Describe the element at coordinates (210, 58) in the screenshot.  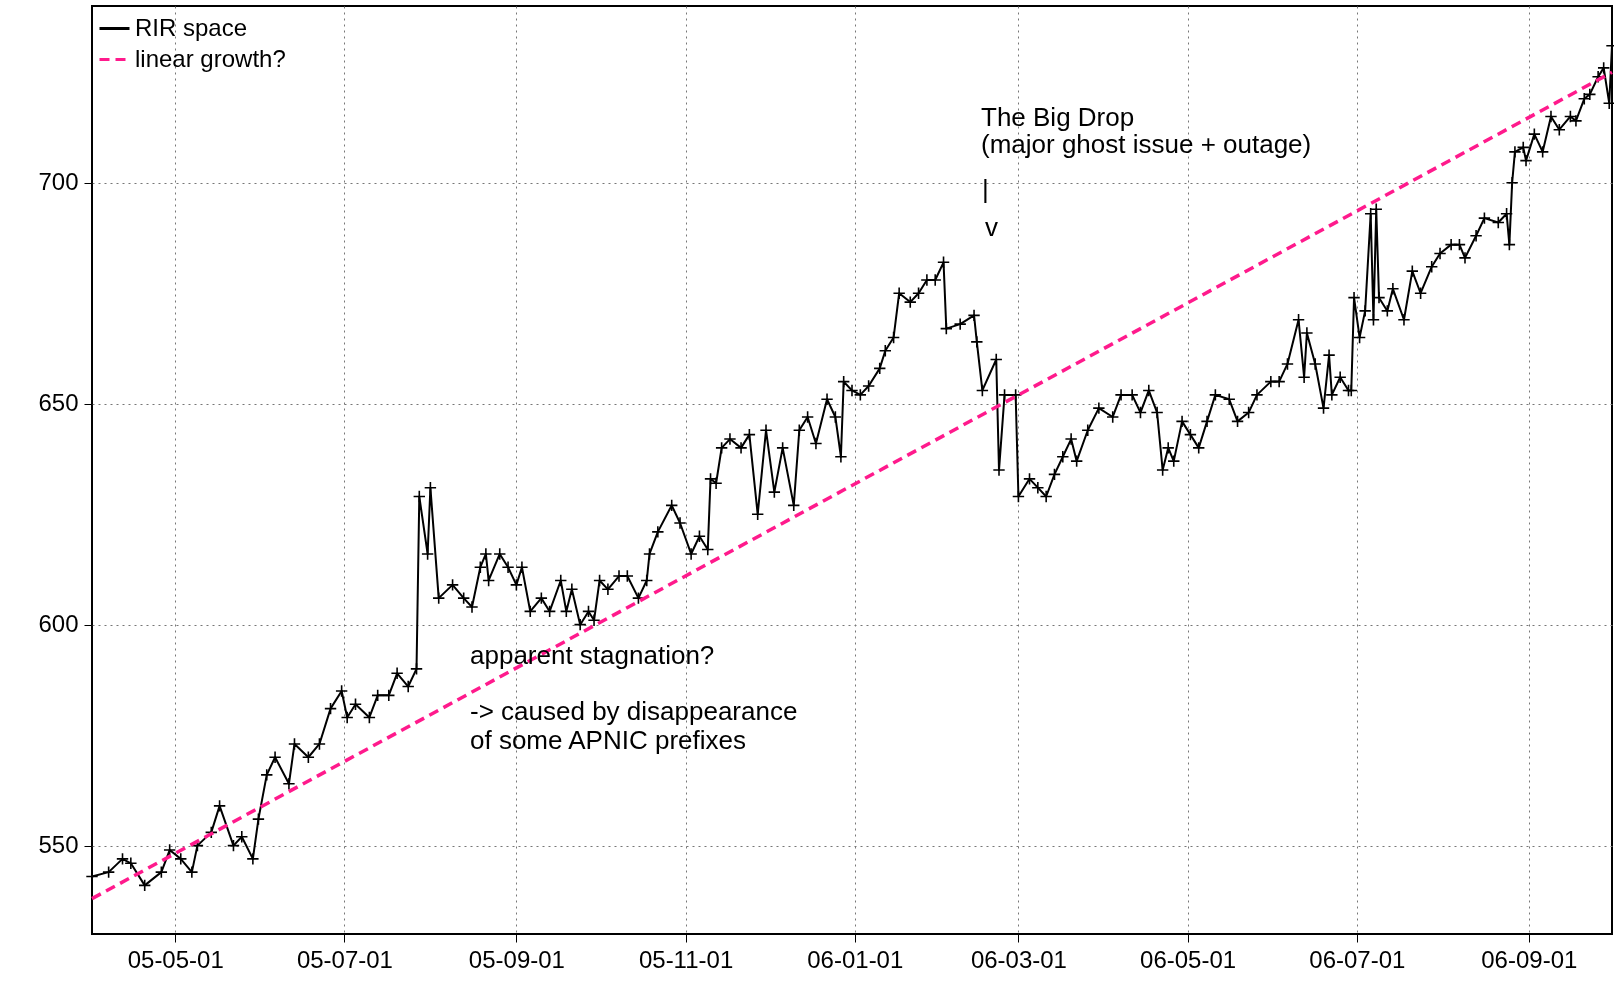
I see `legend-label: linear growth?` at that location.